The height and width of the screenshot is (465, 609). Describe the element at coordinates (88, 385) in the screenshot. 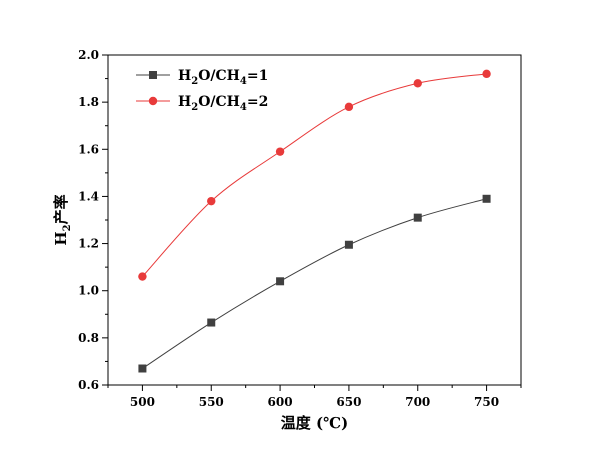

I see `y-tick-label: 0.6` at that location.